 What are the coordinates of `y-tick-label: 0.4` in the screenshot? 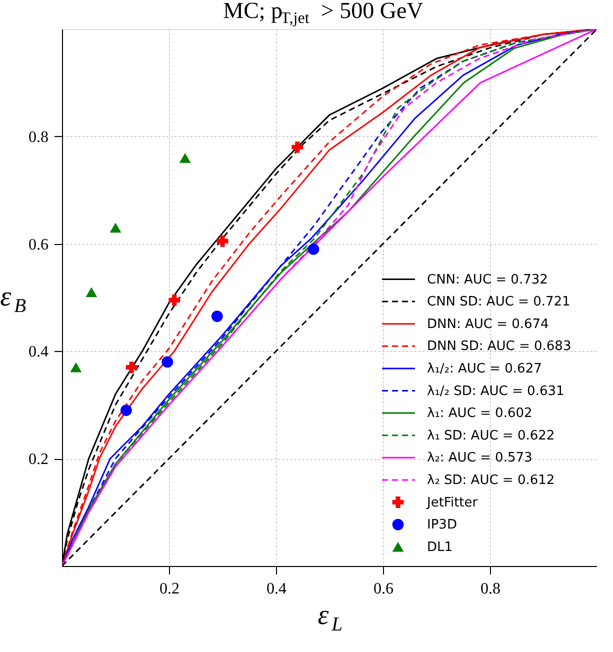 It's located at (38, 352).